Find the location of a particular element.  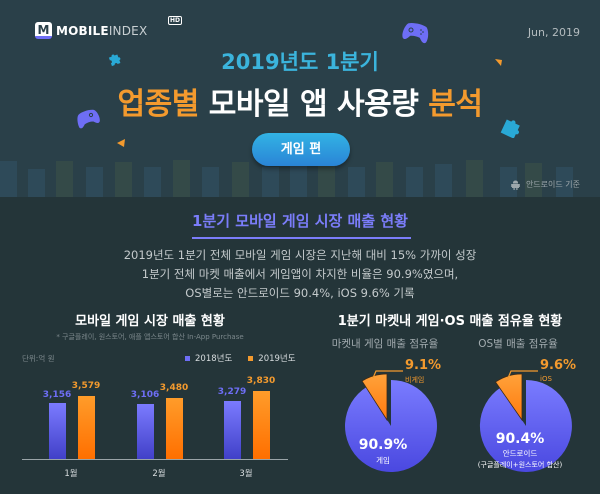

bar-value: 3,156 is located at coordinates (57, 395).